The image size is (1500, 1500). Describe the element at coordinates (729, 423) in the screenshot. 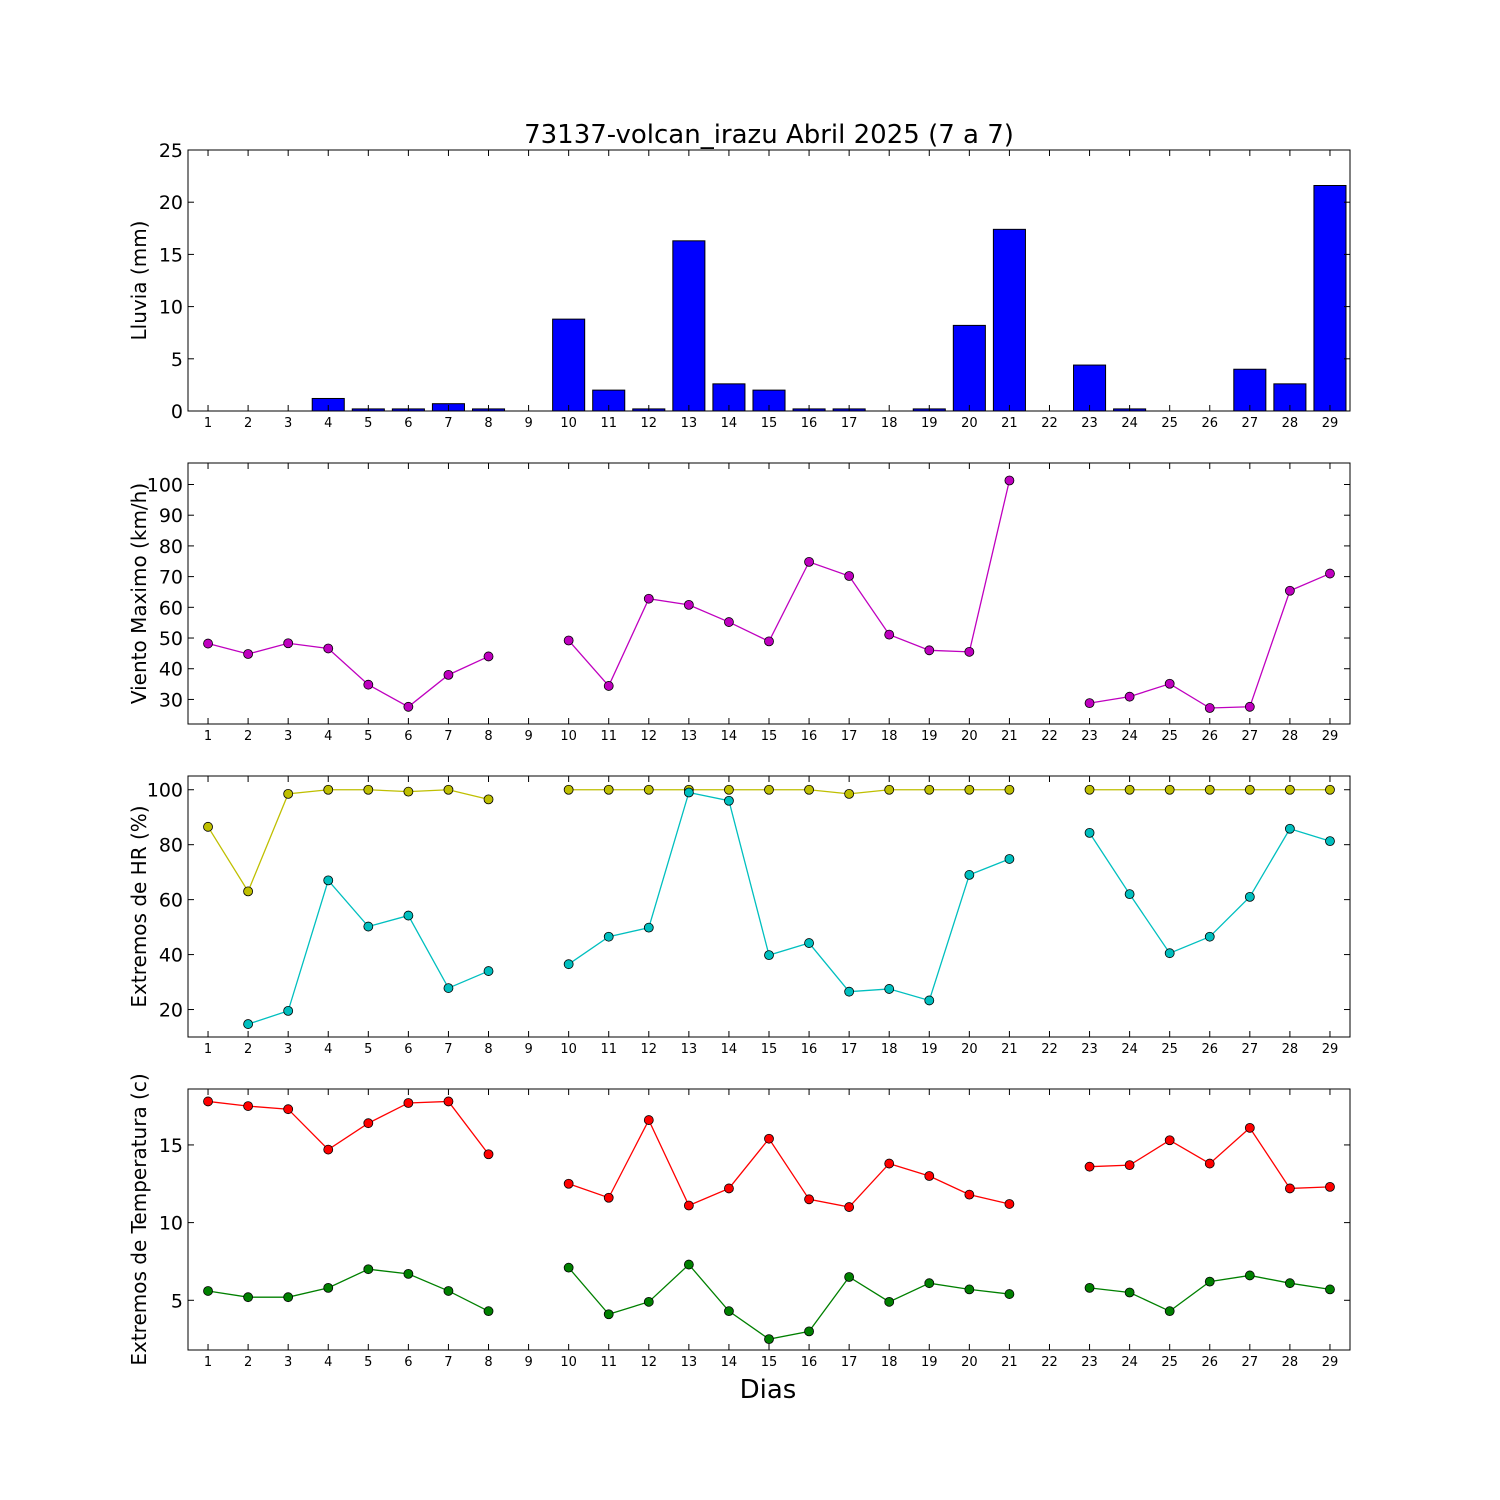

I see `x-tick-label: 14` at that location.